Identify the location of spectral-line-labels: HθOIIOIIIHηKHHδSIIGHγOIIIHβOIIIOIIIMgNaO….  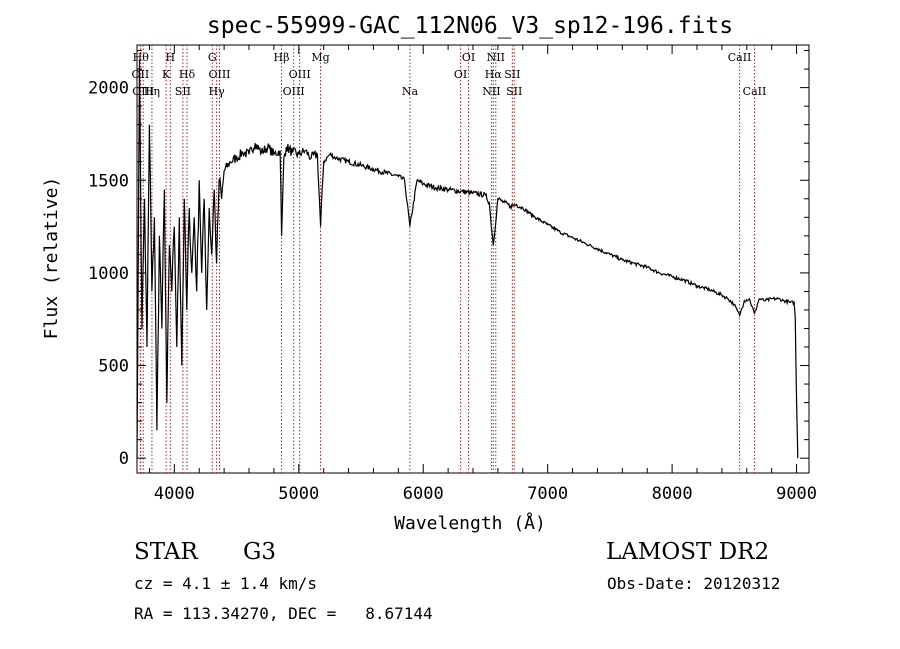
(449, 74).